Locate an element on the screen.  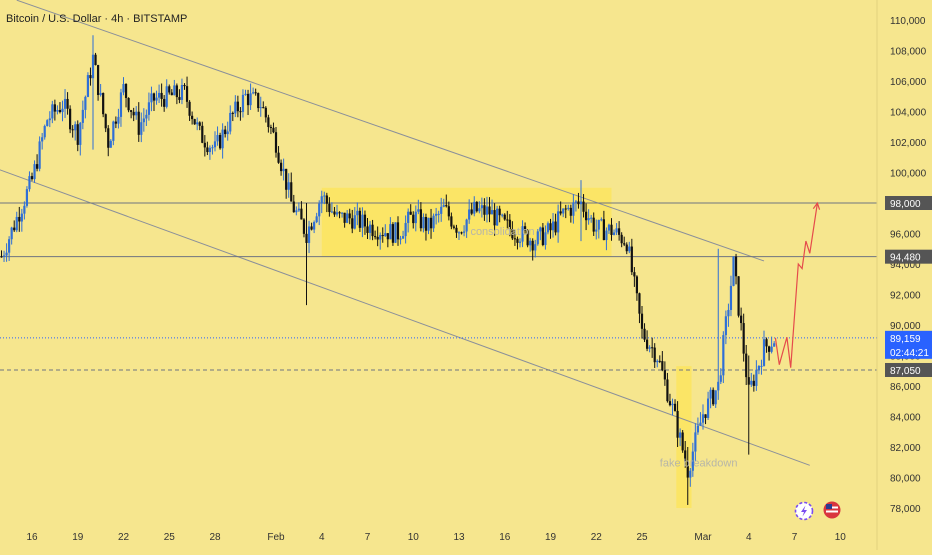
price-badge-94480: 94,480 is located at coordinates (908, 256).